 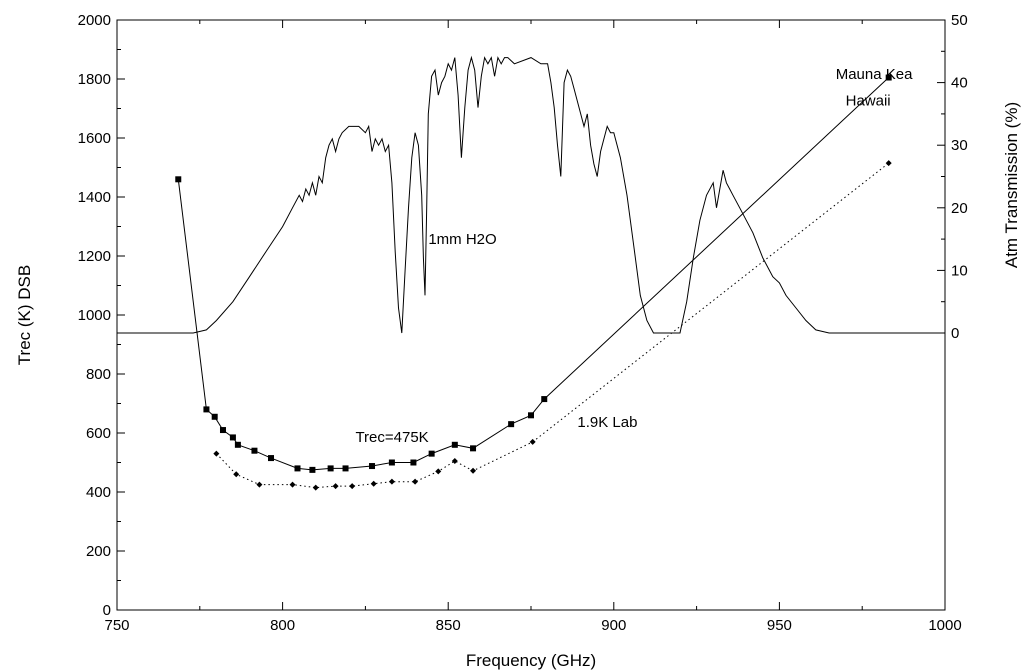 I want to click on y2-tick-label: 0, so click(x=955, y=333).